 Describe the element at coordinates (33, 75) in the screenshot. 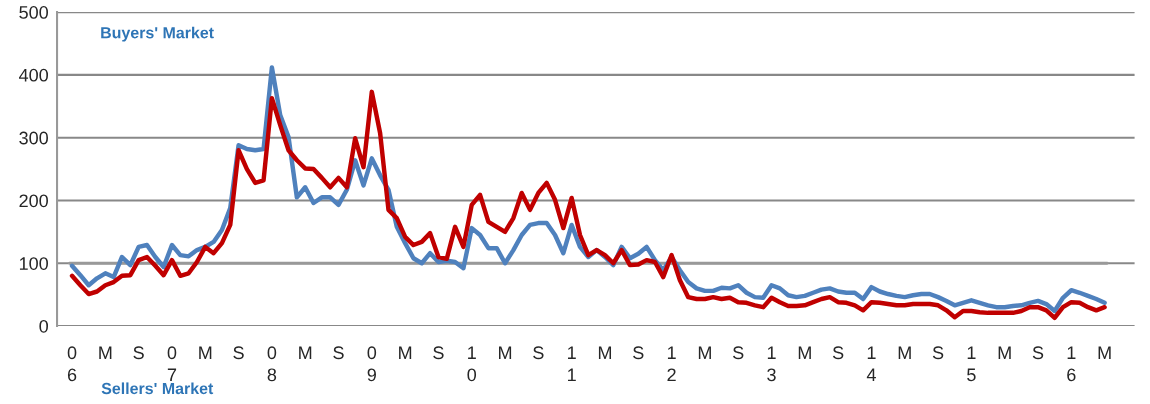

I see `y-tick-label: 400` at that location.